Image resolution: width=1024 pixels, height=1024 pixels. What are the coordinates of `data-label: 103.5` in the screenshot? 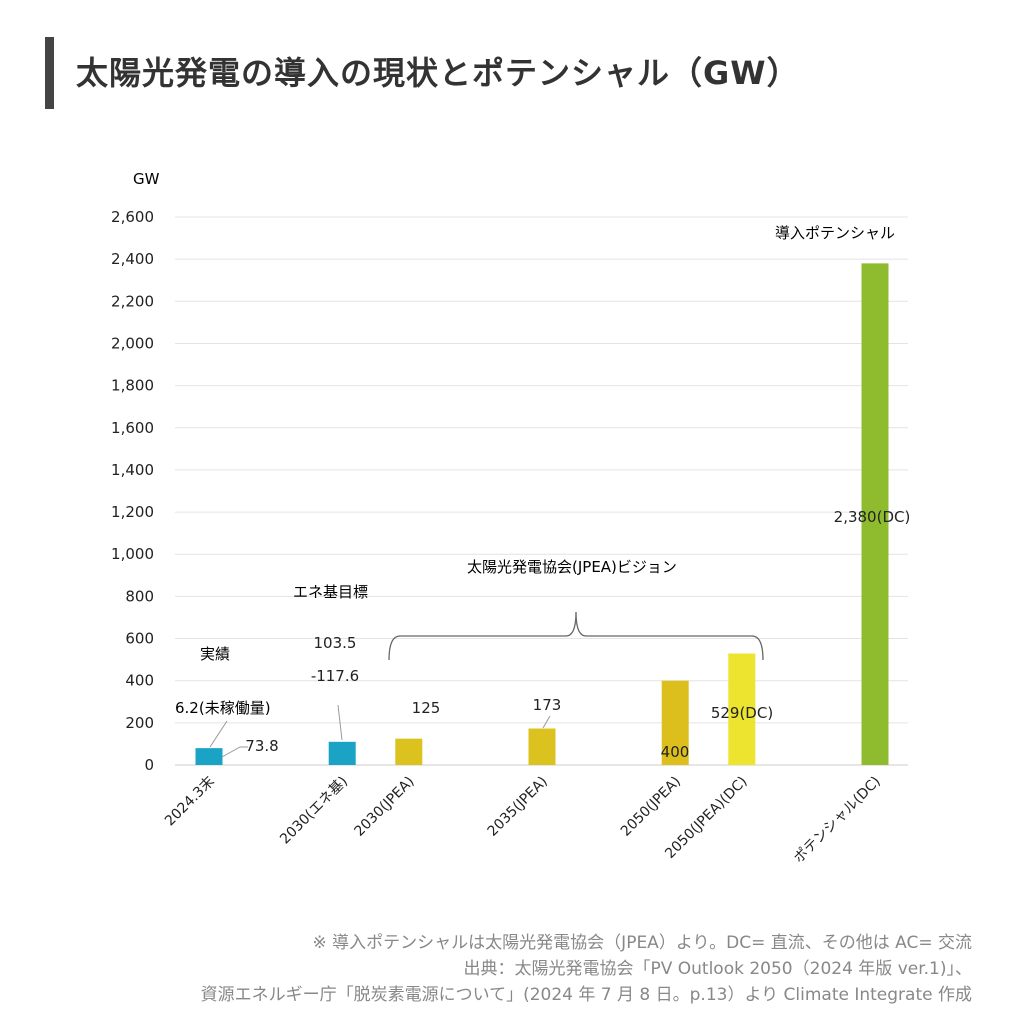 It's located at (335, 643).